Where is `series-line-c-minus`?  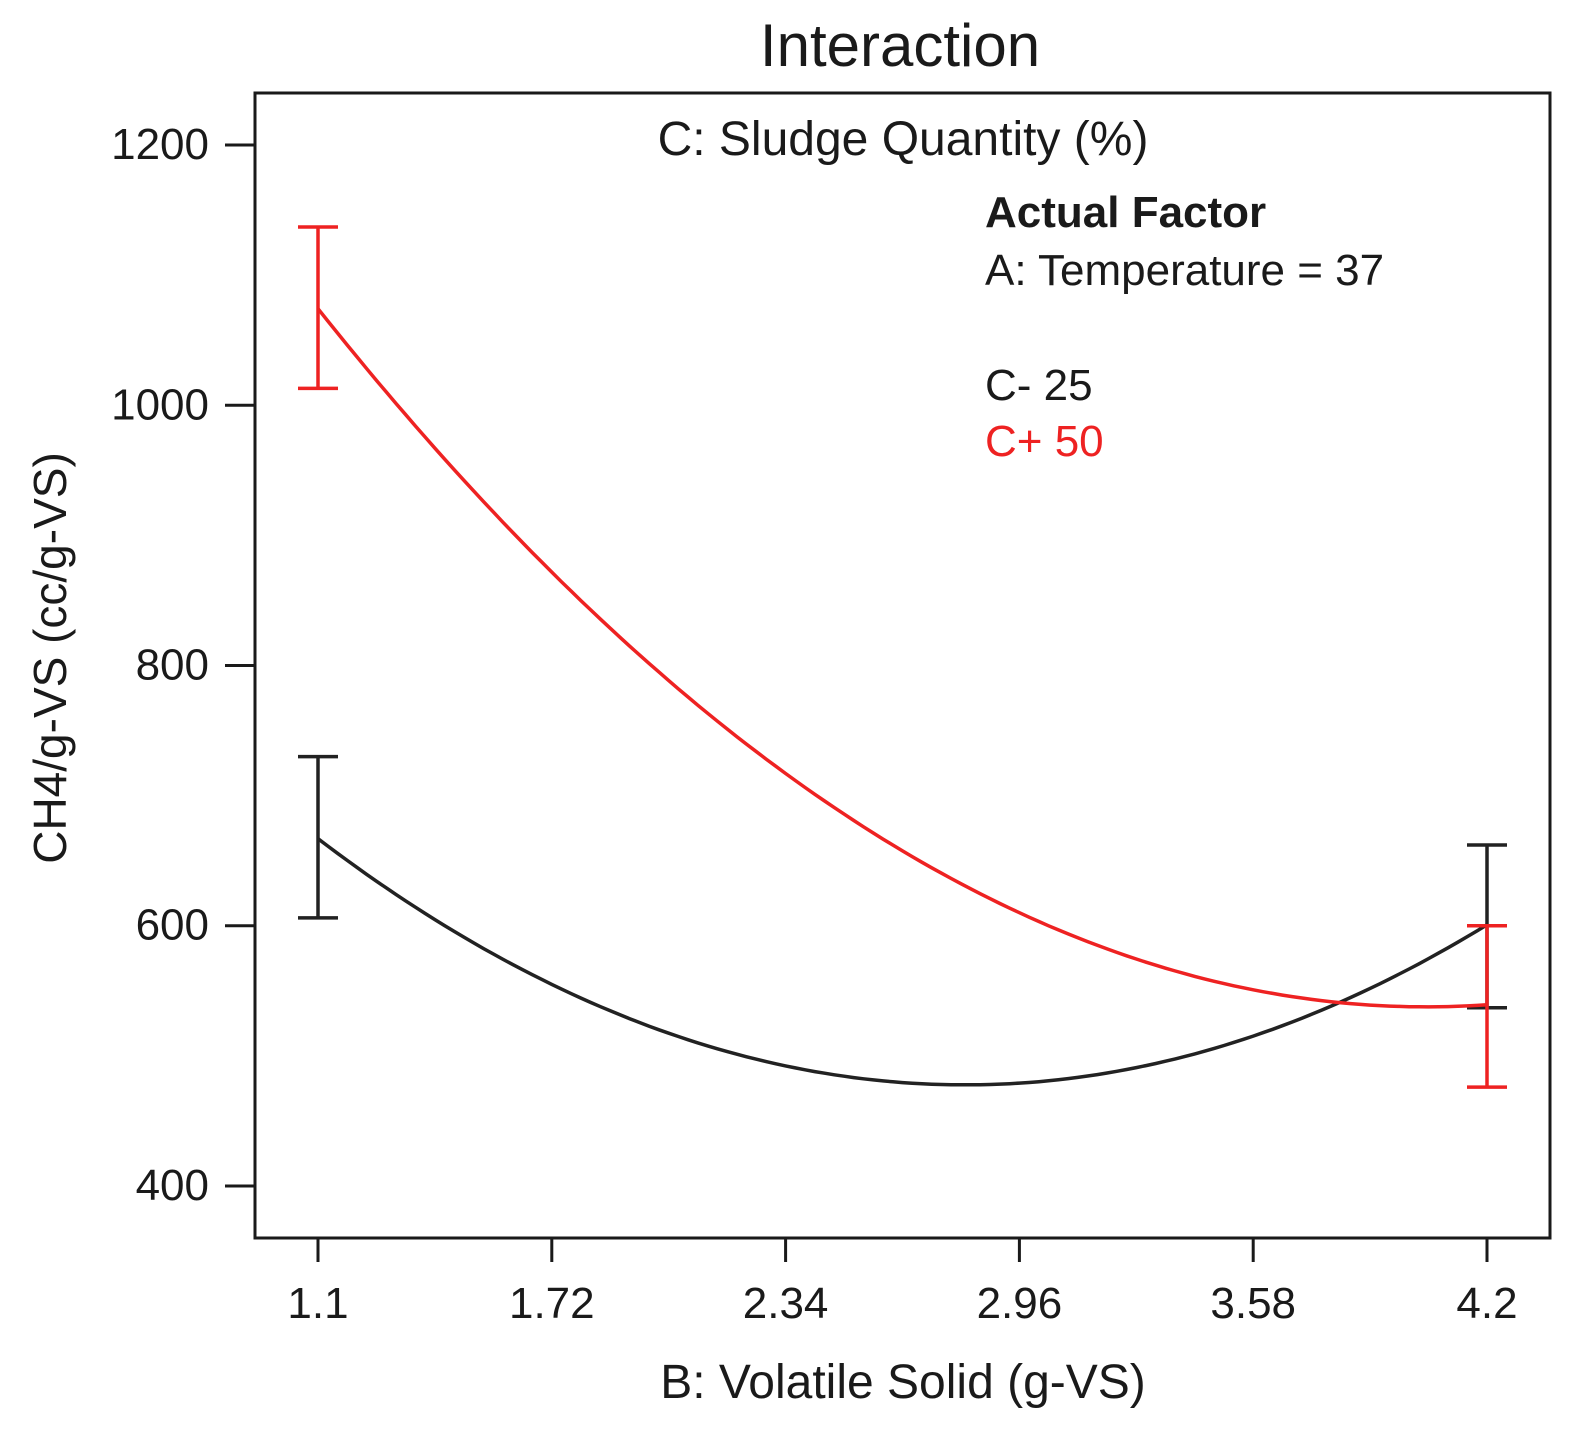
series-line-c-minus is located at coordinates (902, 962).